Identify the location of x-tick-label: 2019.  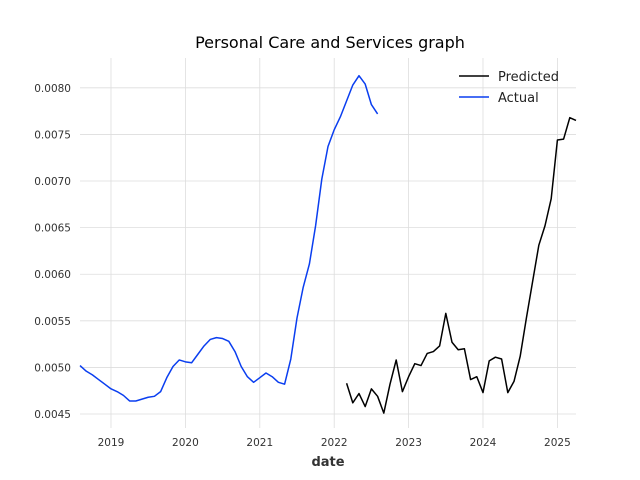
(111, 443).